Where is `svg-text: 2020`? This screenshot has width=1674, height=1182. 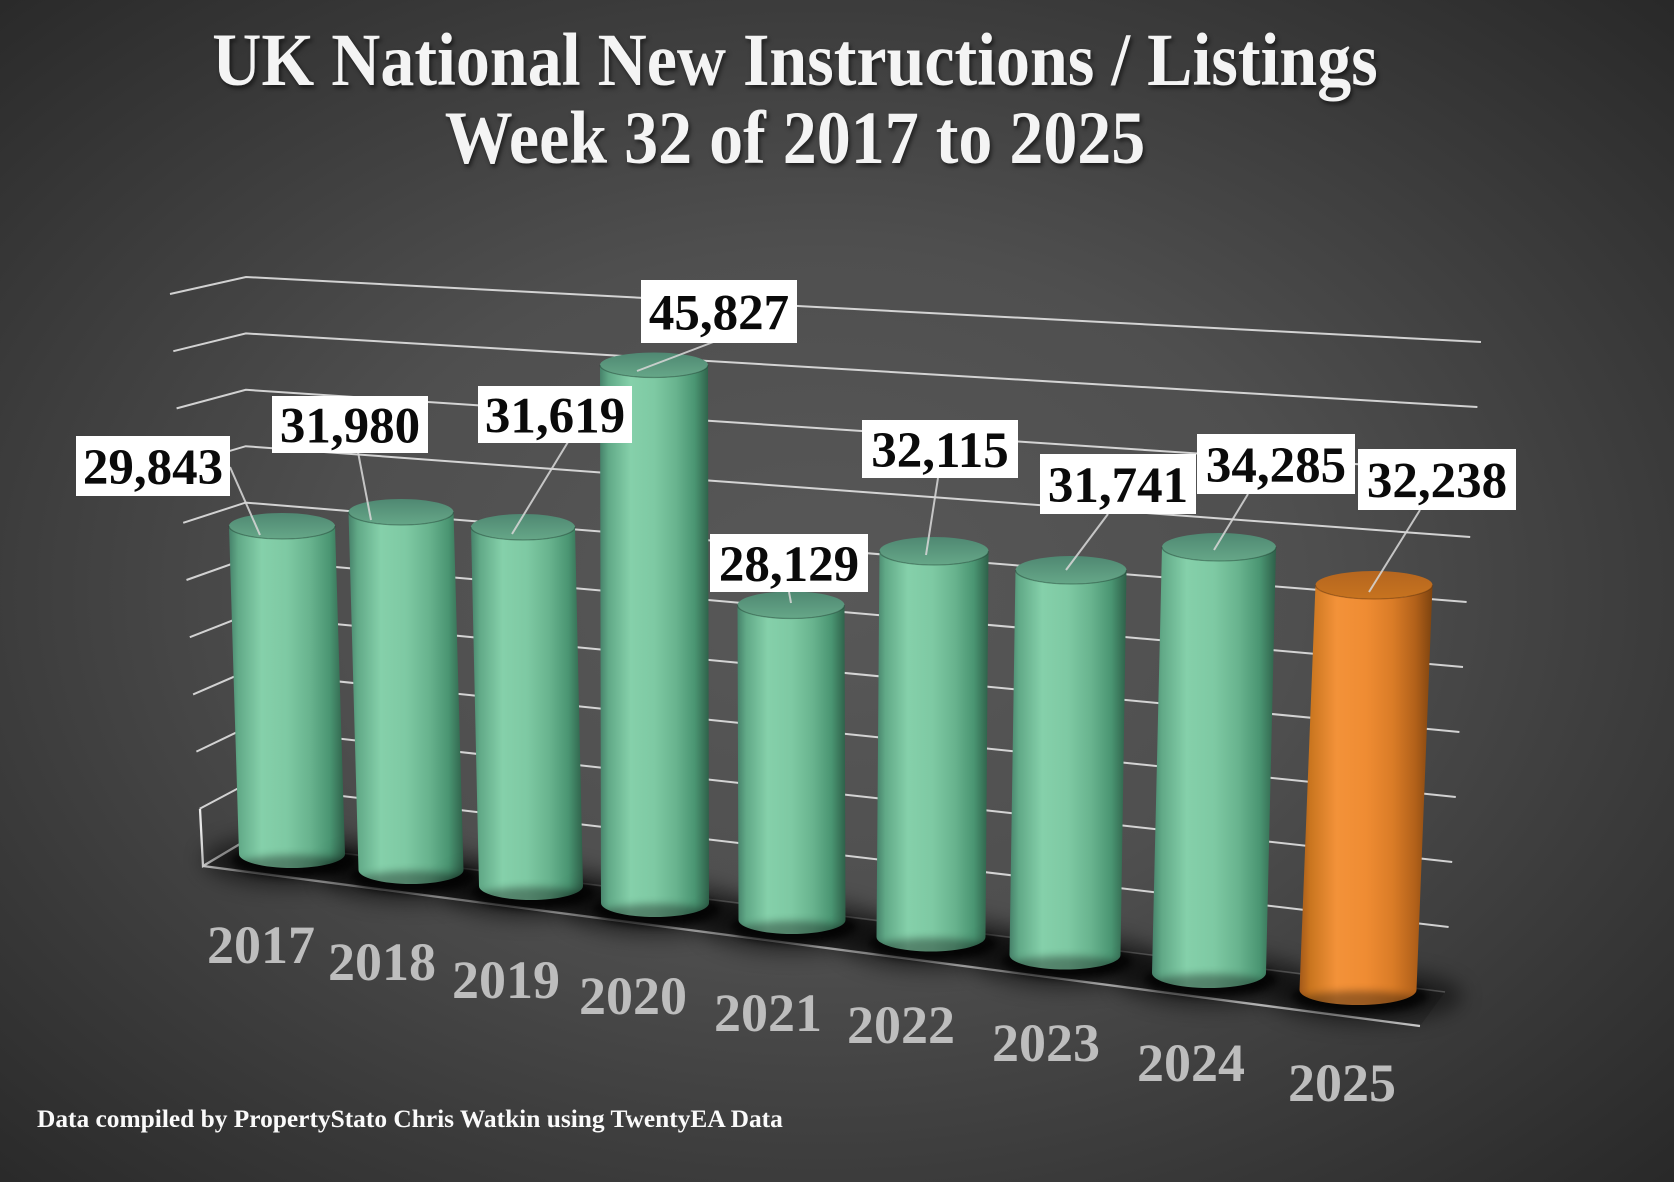 svg-text: 2020 is located at coordinates (633, 996).